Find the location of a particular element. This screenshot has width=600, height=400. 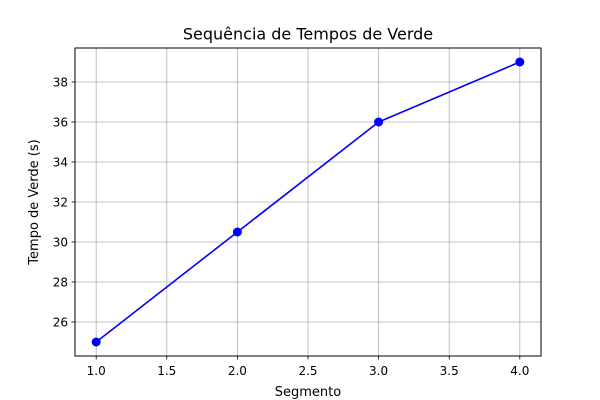

y-tick-label: 36 is located at coordinates (60, 123).